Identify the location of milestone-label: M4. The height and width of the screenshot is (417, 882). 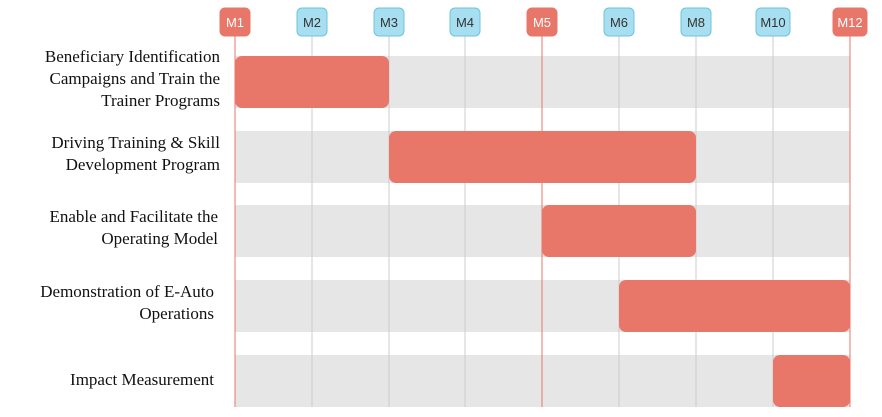
(465, 22).